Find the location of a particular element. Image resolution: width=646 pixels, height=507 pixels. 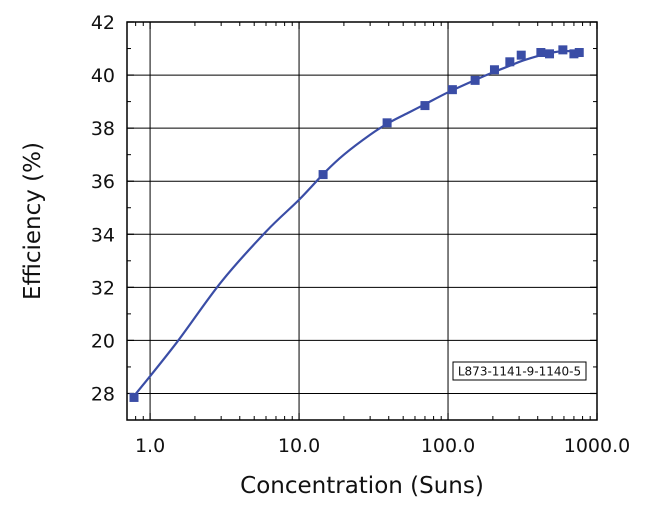

y-tick-label: 34 is located at coordinates (103, 235).